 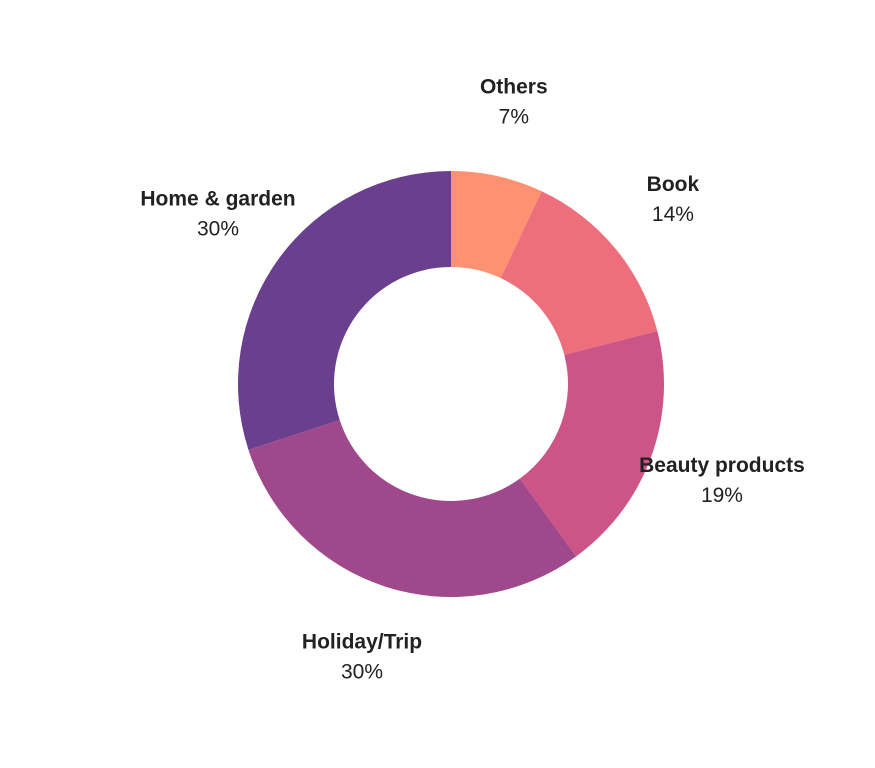 What do you see at coordinates (673, 214) in the screenshot?
I see `slice-value: 14%` at bounding box center [673, 214].